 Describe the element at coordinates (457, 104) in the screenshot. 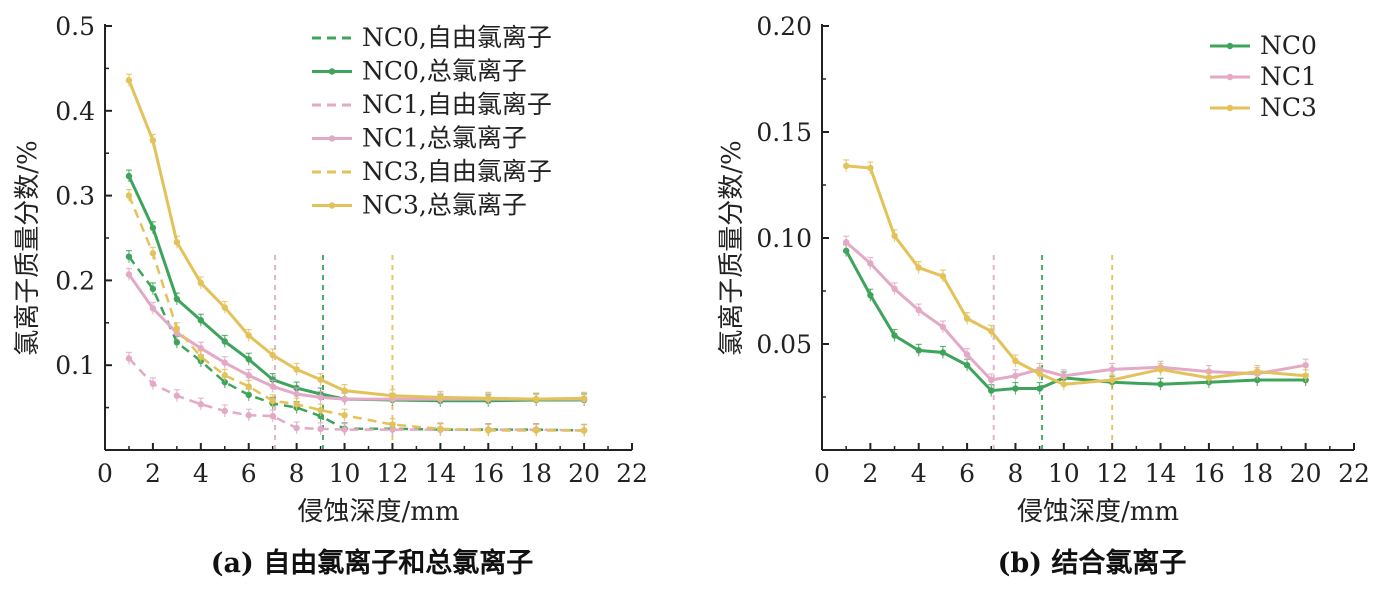

I see `legend-label: NC1,自由氯离子` at that location.